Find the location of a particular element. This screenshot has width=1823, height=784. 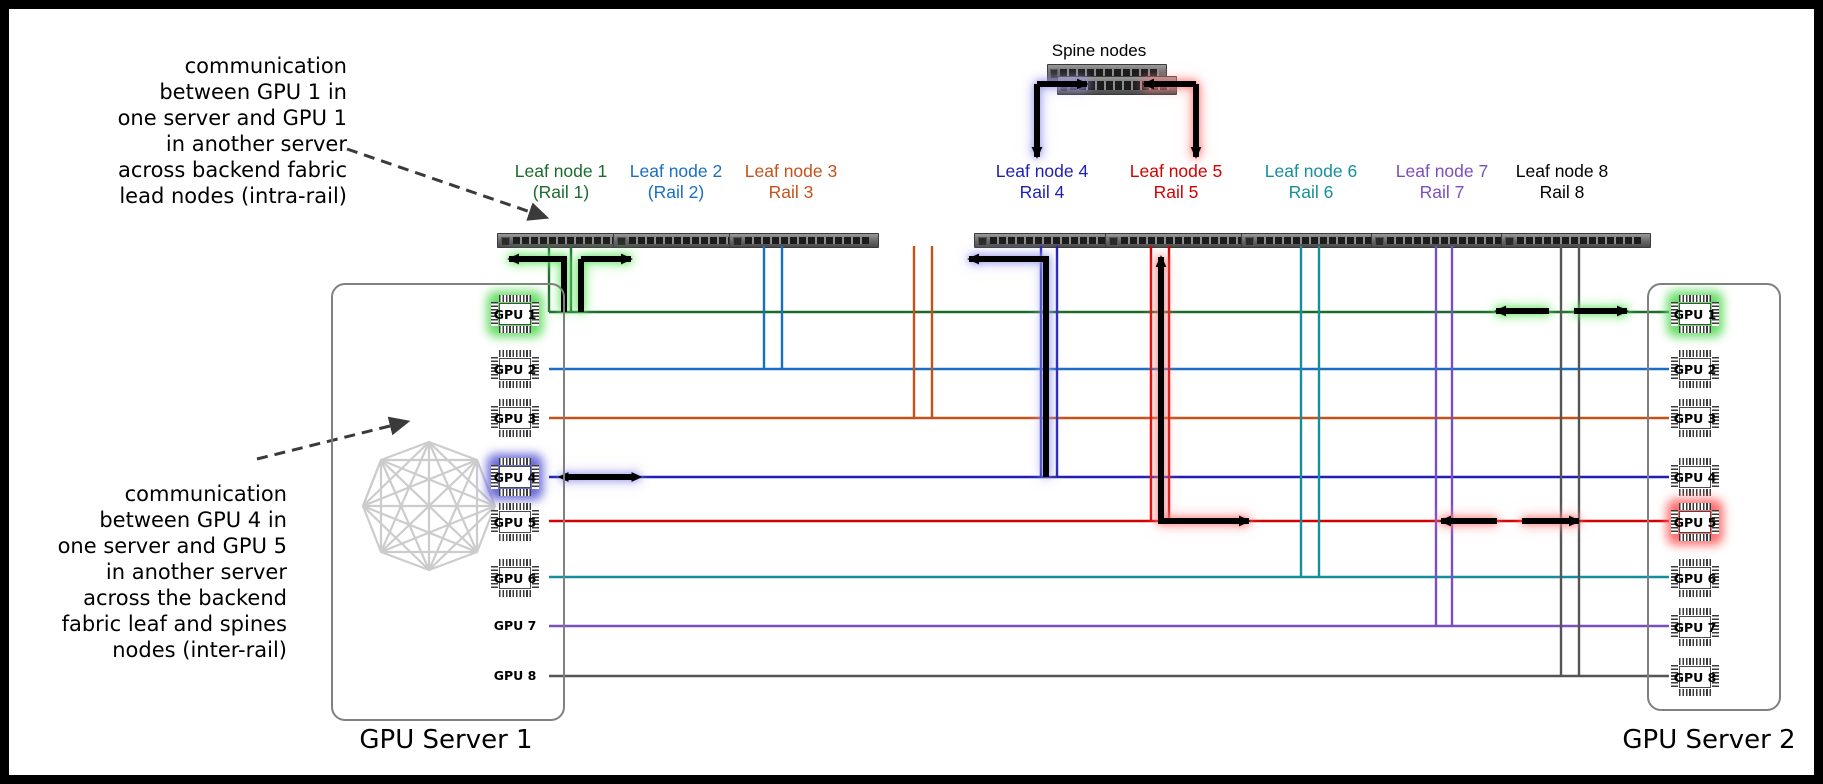

rail-4-risers is located at coordinates (1049, 361).